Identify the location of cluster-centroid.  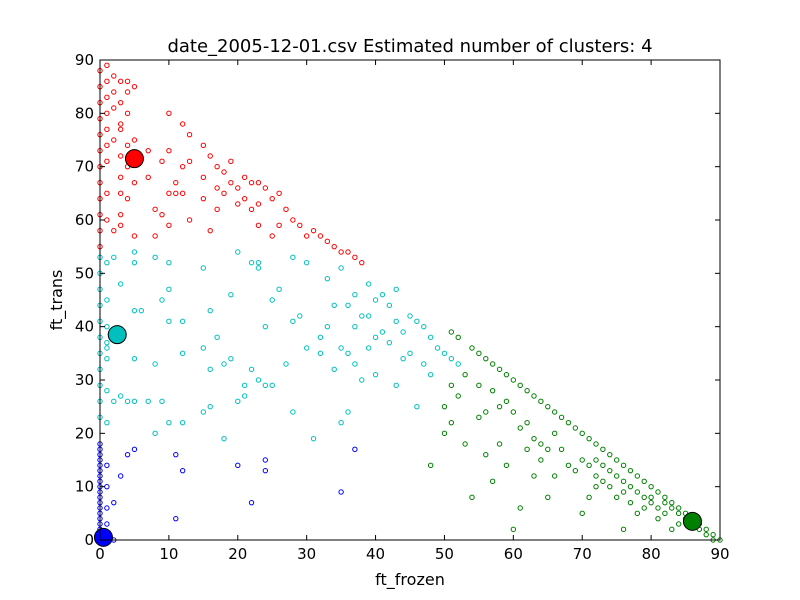
(692, 521).